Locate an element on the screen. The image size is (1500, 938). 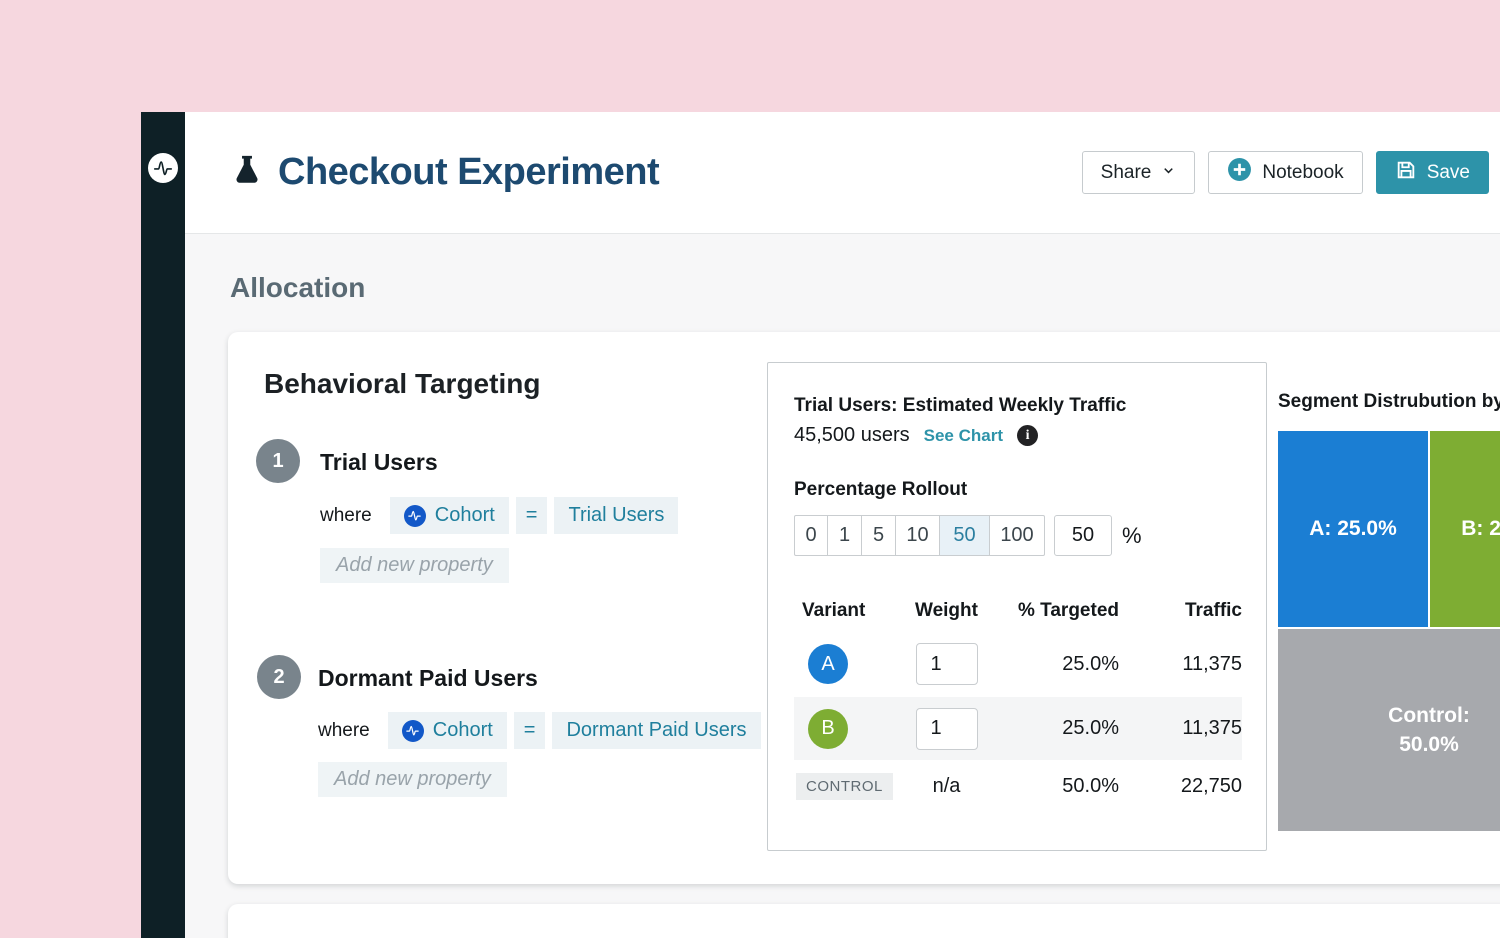
header-actions: Share Notebook Save is located at coordinates (1285, 172).